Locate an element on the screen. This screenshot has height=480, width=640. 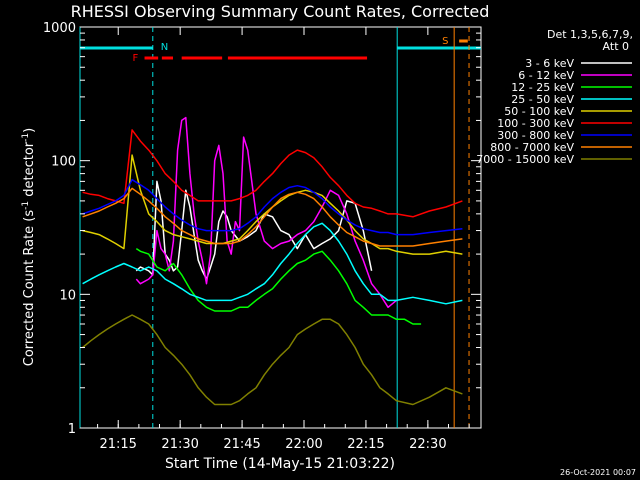
night-flag-label: N is located at coordinates (164, 47).